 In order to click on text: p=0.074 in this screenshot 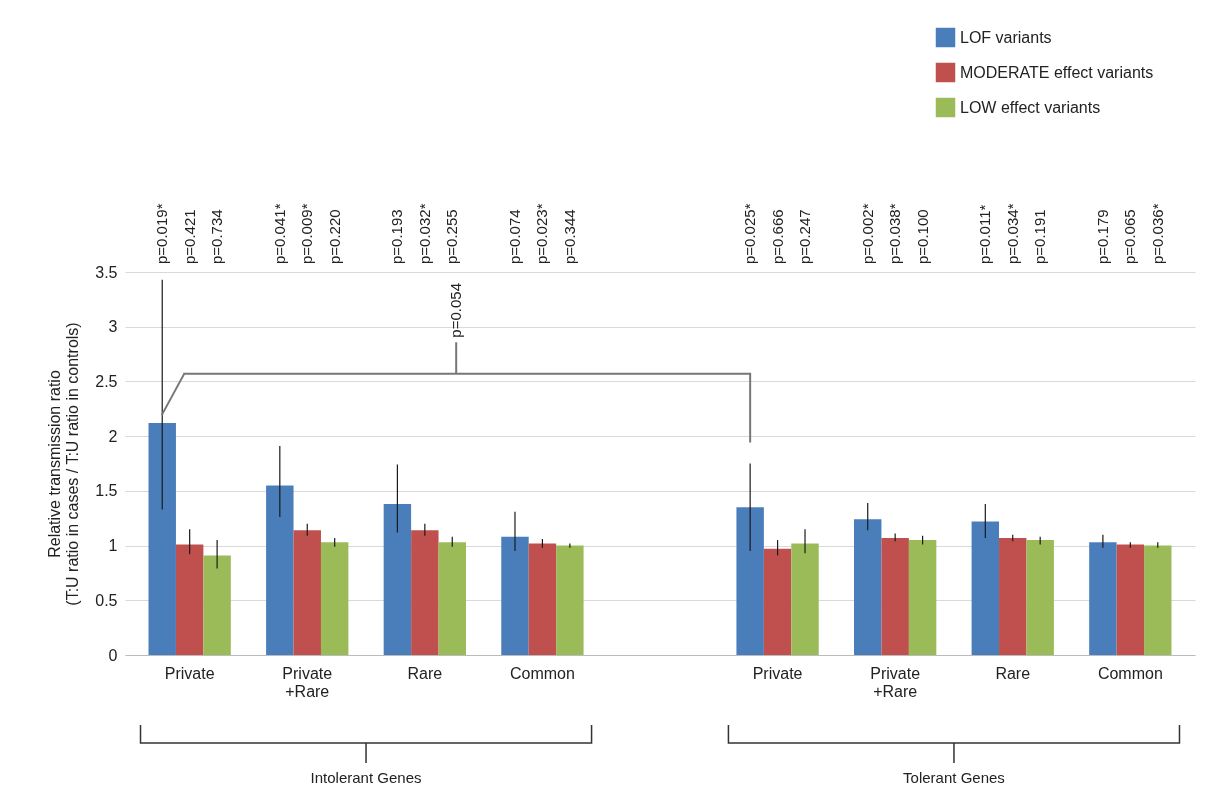, I will do `click(514, 236)`.